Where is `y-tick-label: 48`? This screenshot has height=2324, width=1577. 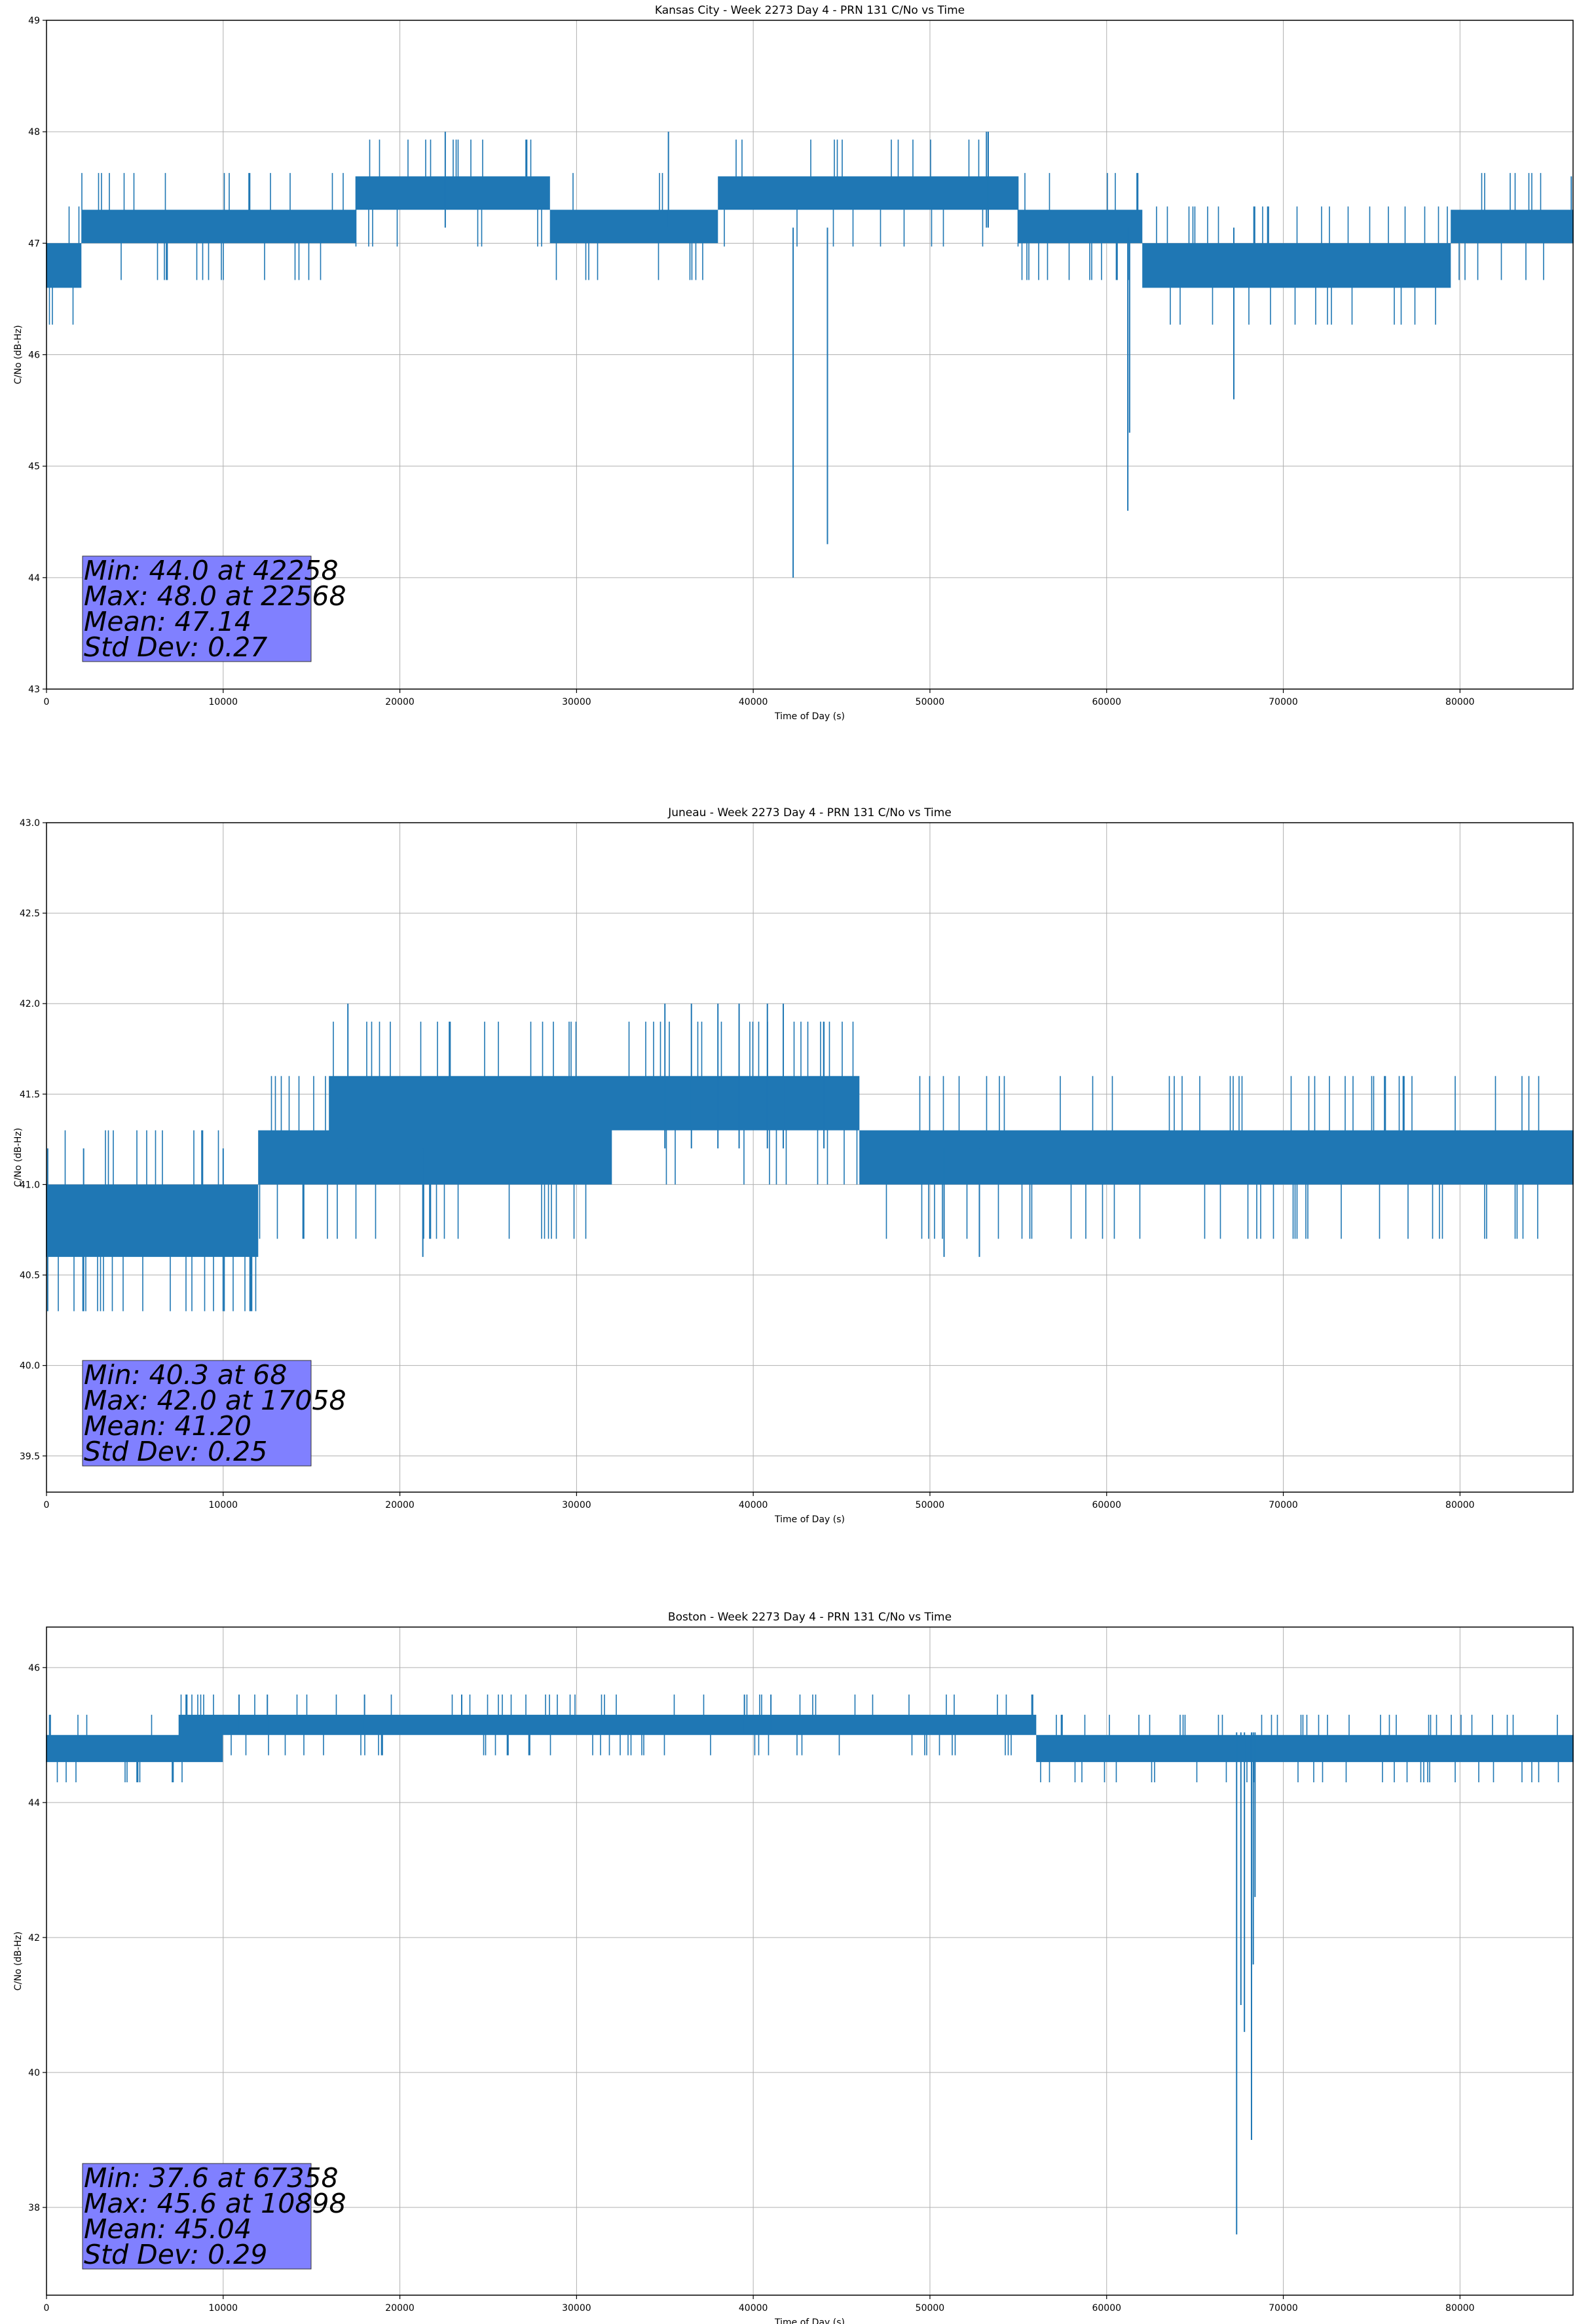
y-tick-label: 48 is located at coordinates (34, 132).